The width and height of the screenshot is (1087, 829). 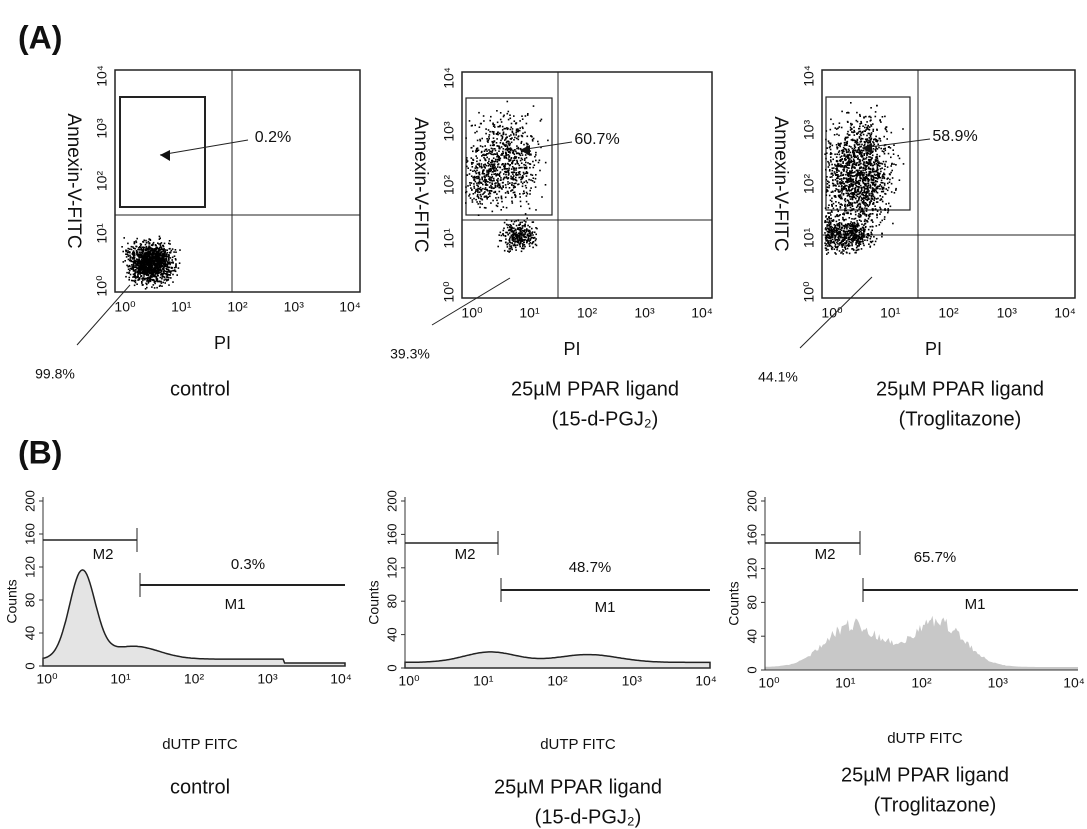 What do you see at coordinates (391, 667) in the screenshot?
I see `y-tick-label: 0` at bounding box center [391, 667].